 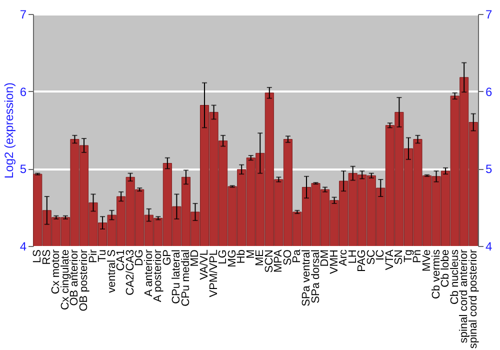 I want to click on y-tick-label: 6, so click(x=23, y=91).